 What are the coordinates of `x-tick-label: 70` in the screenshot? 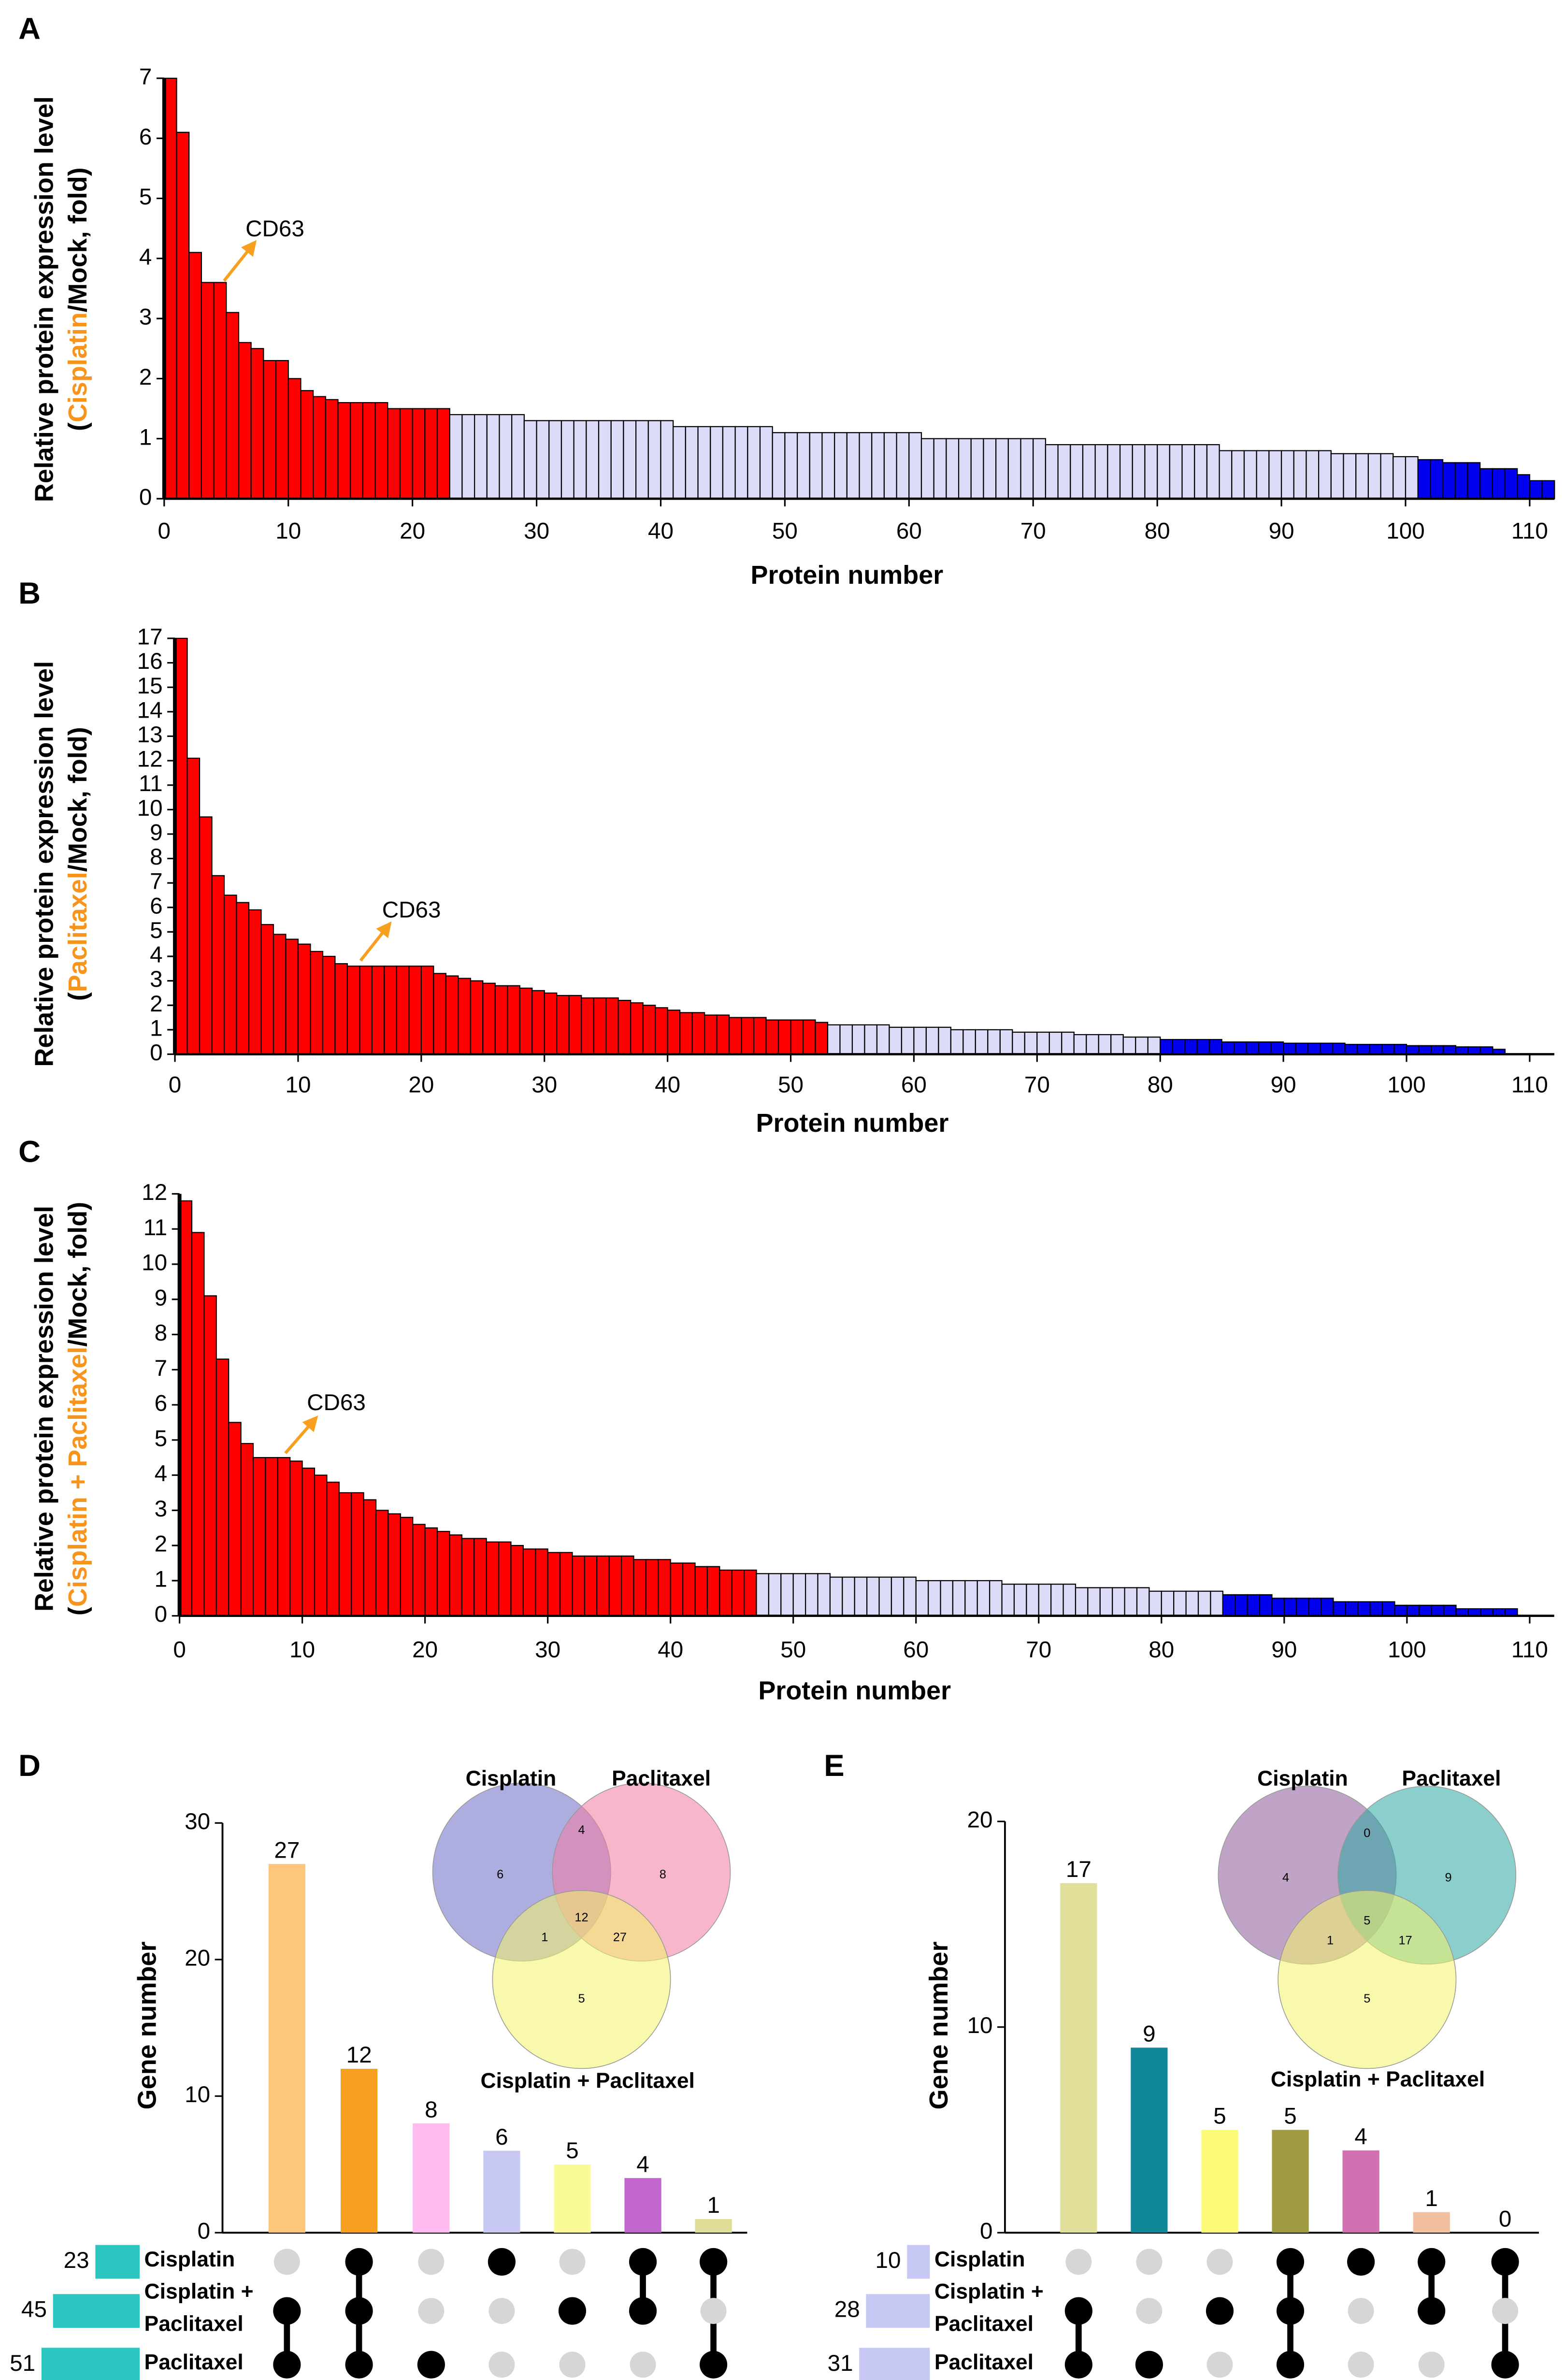 It's located at (1033, 531).